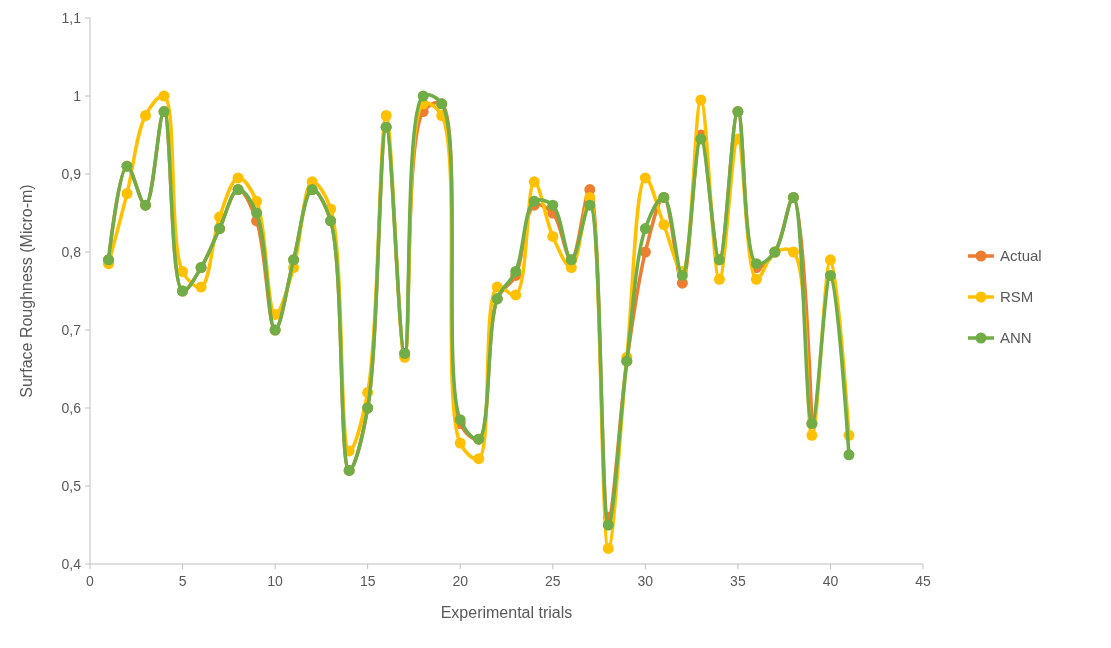  I want to click on x-tick-label: 30, so click(645, 581).